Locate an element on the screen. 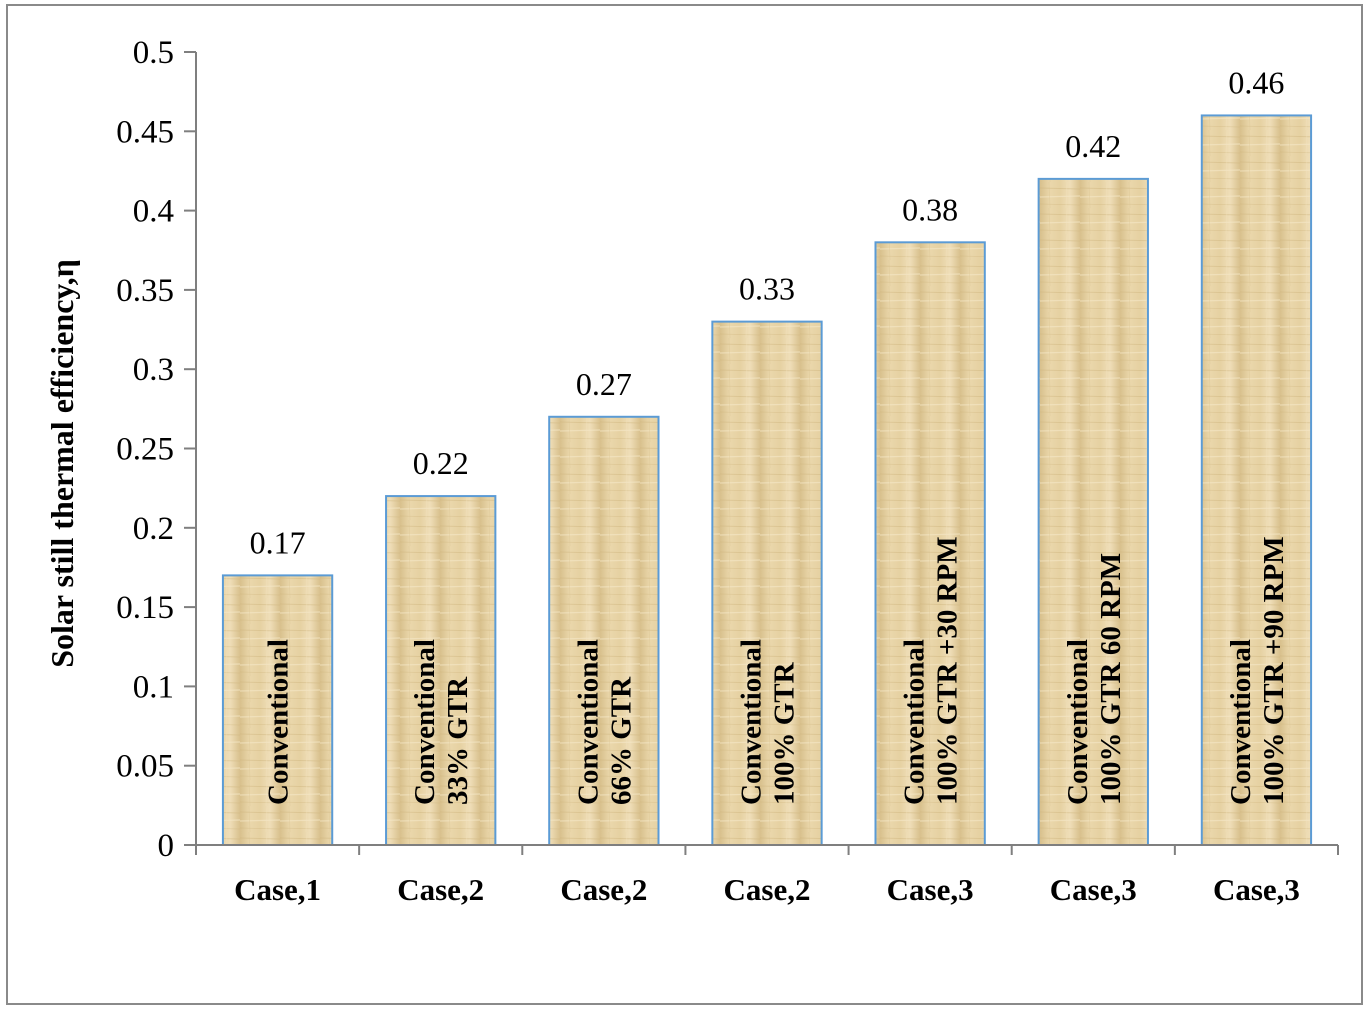  data-label: 0.17 is located at coordinates (278, 542).